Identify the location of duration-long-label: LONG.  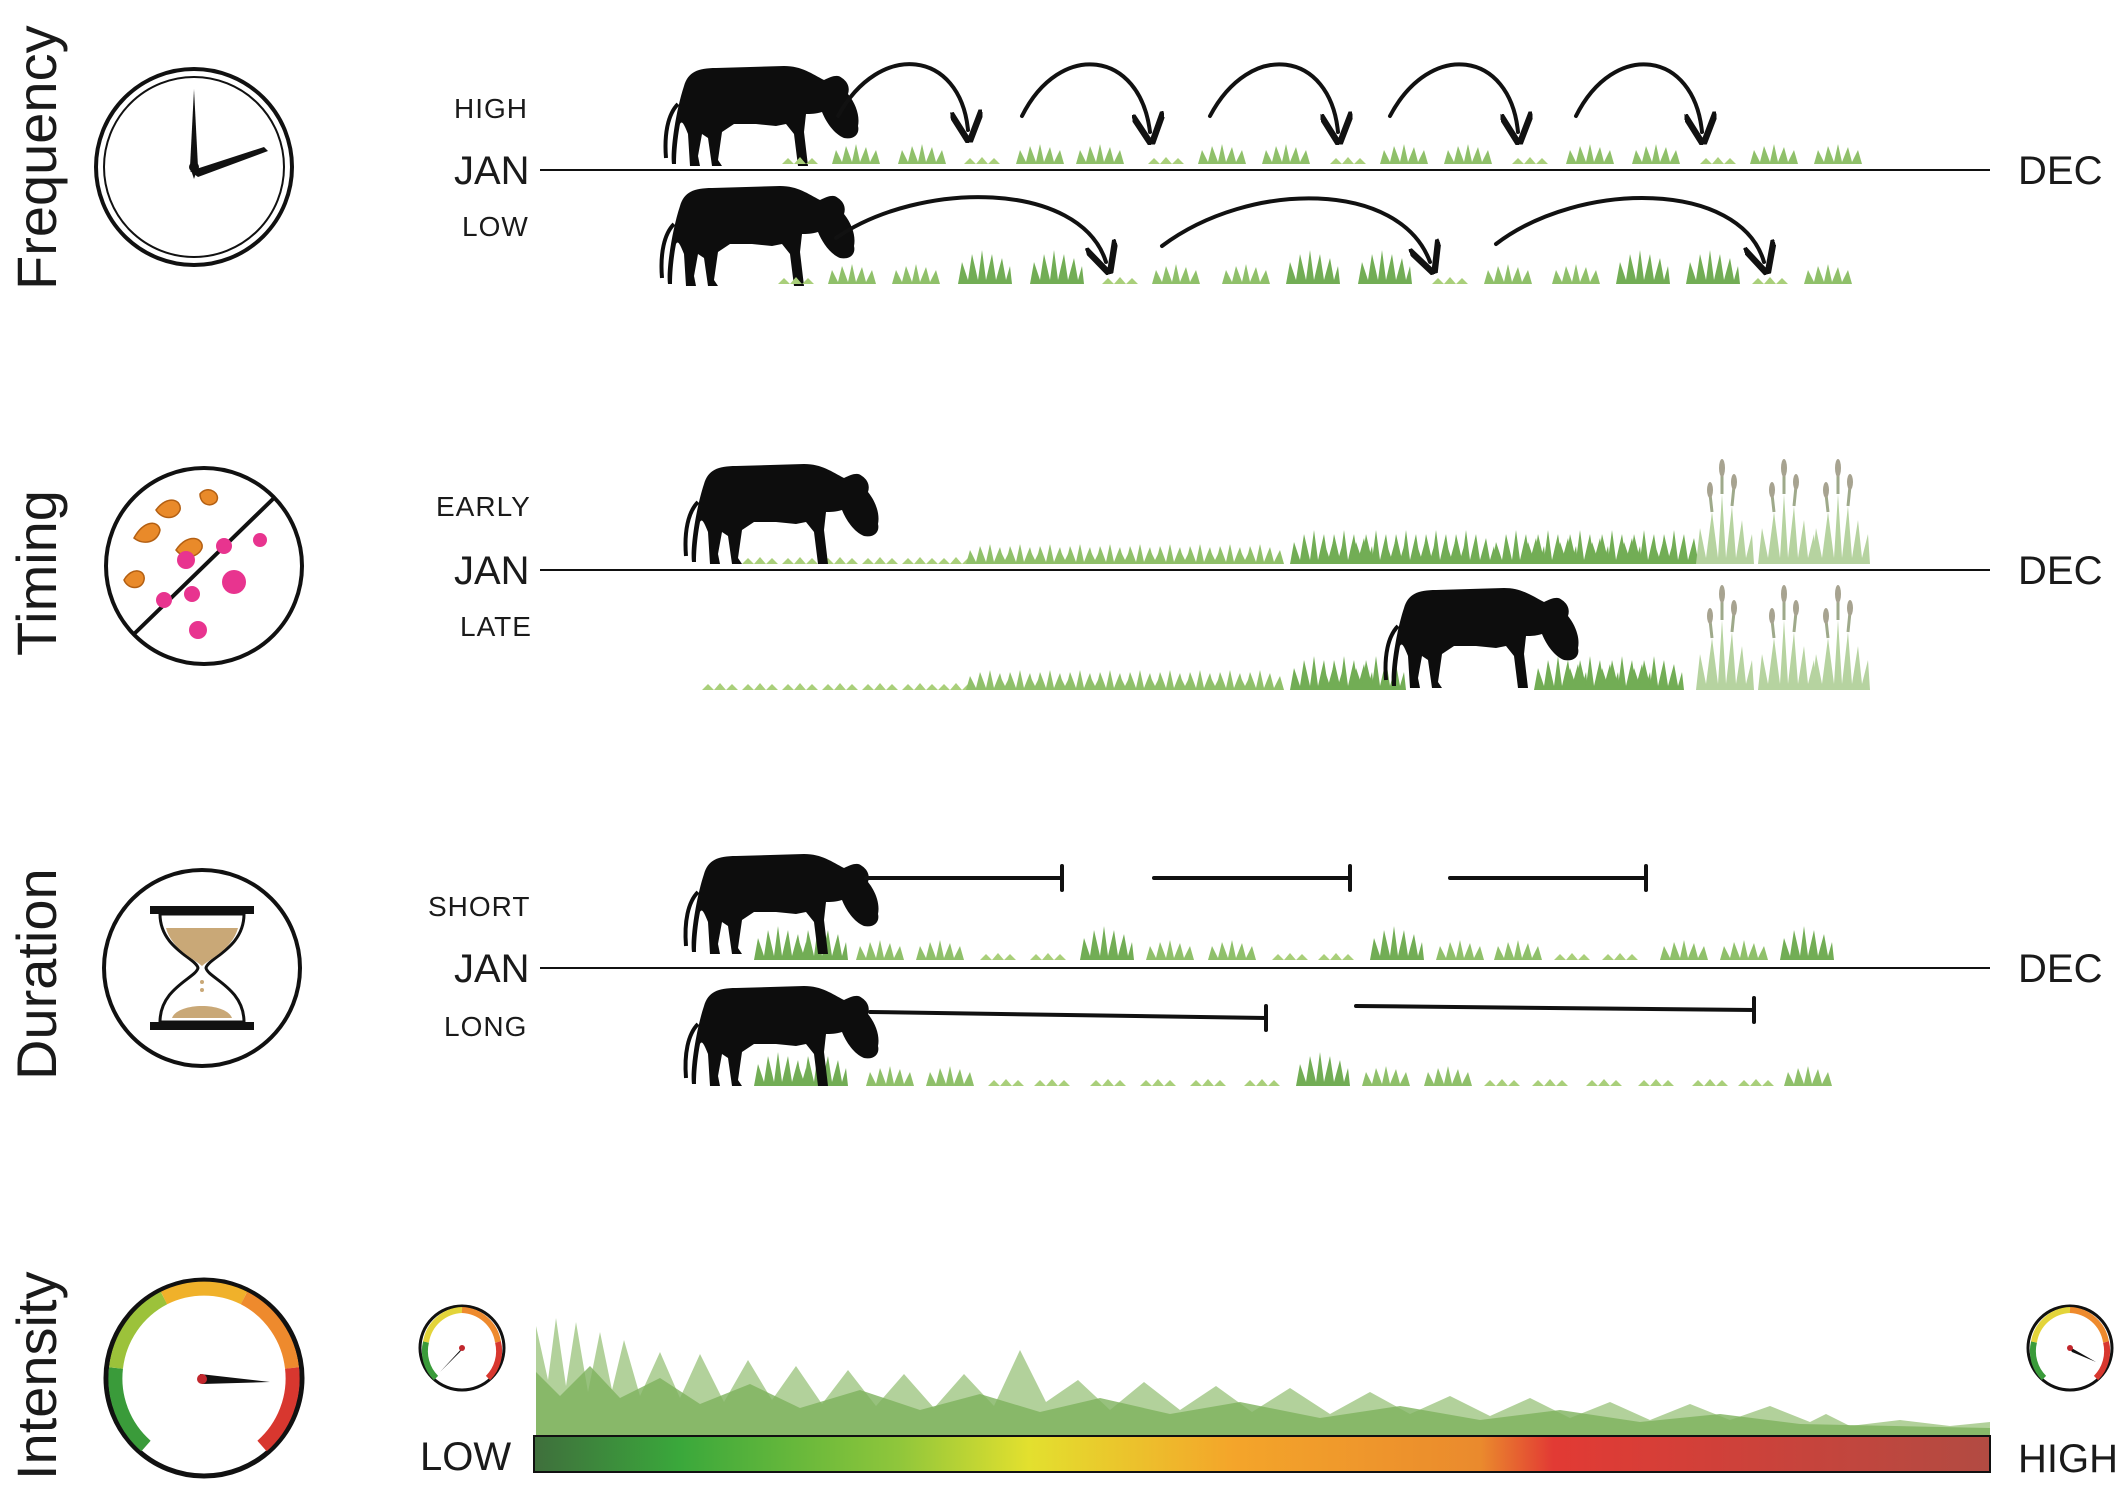
(485, 1026).